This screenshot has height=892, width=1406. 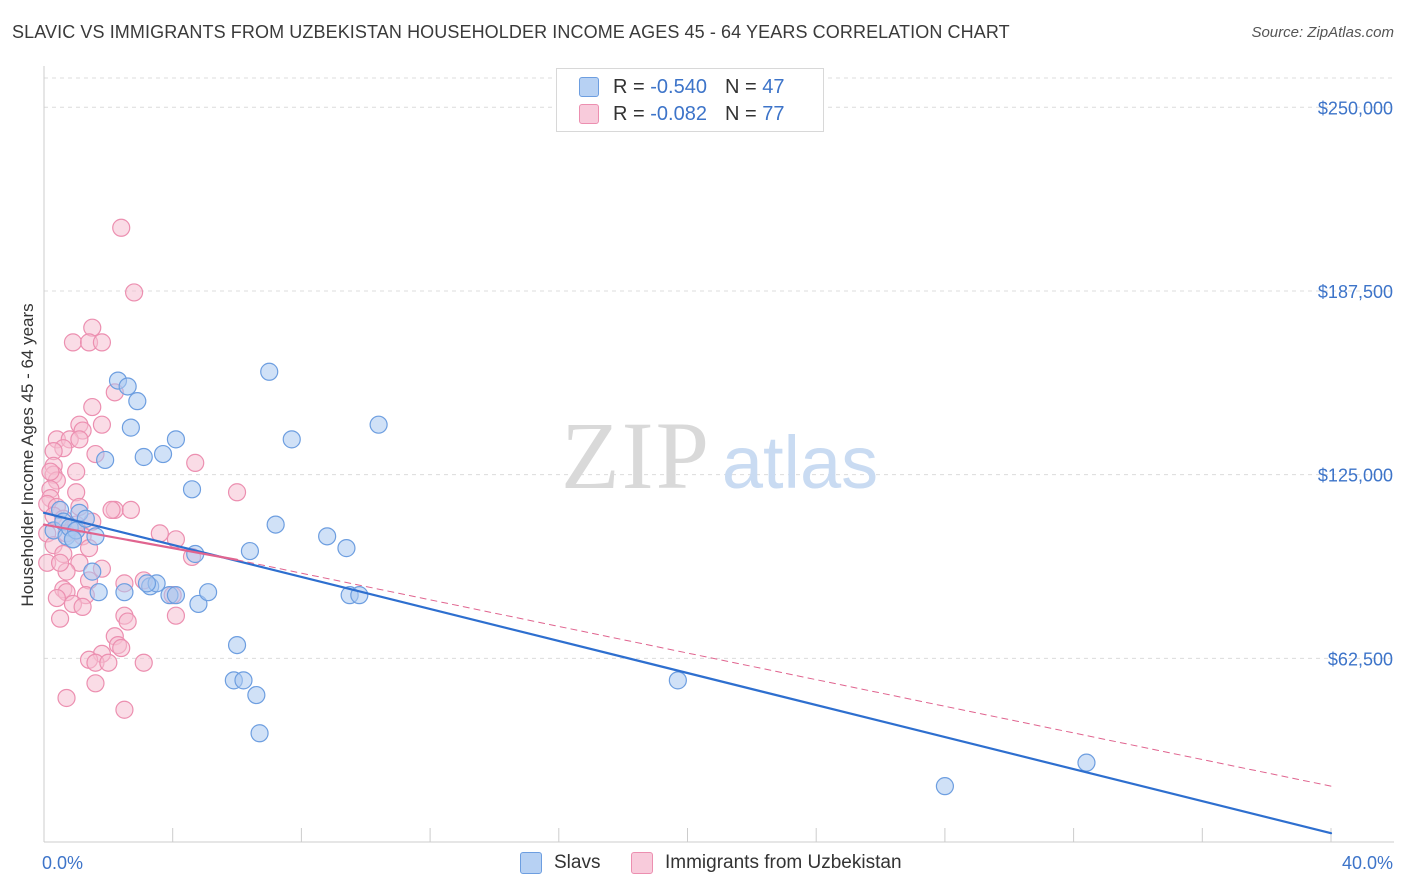 I want to click on x-tick-label-min: 0.0%, so click(x=62, y=863).